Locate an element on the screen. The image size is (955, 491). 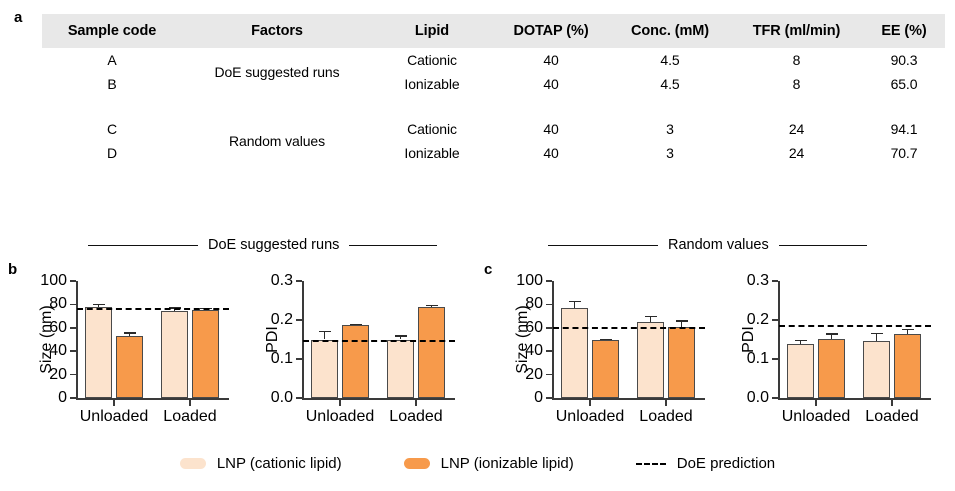
bar-b-pdi-unloaded-ionizable is located at coordinates (355, 361).